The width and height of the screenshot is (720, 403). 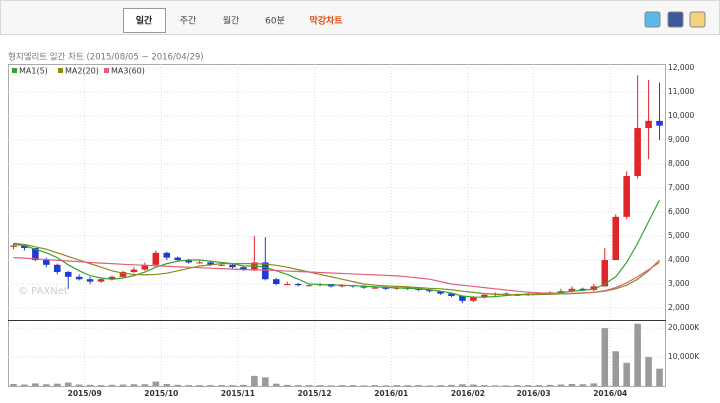 I want to click on legend-swatch, so click(x=106, y=70).